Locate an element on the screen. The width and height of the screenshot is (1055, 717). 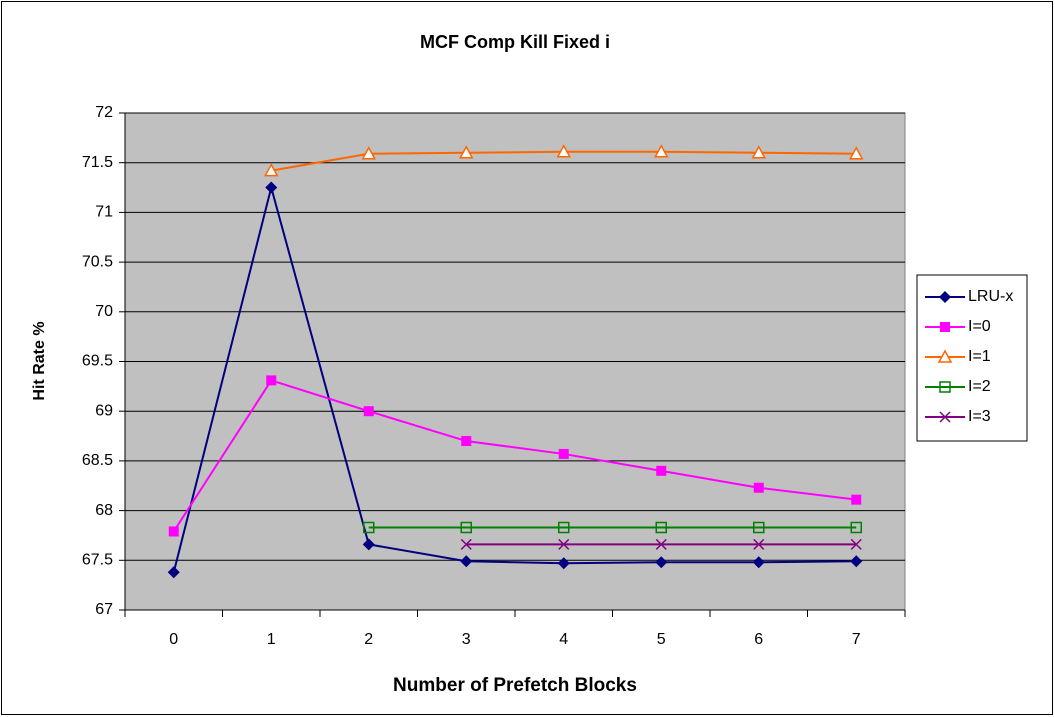
y-tick-label: 67.5 is located at coordinates (97, 560).